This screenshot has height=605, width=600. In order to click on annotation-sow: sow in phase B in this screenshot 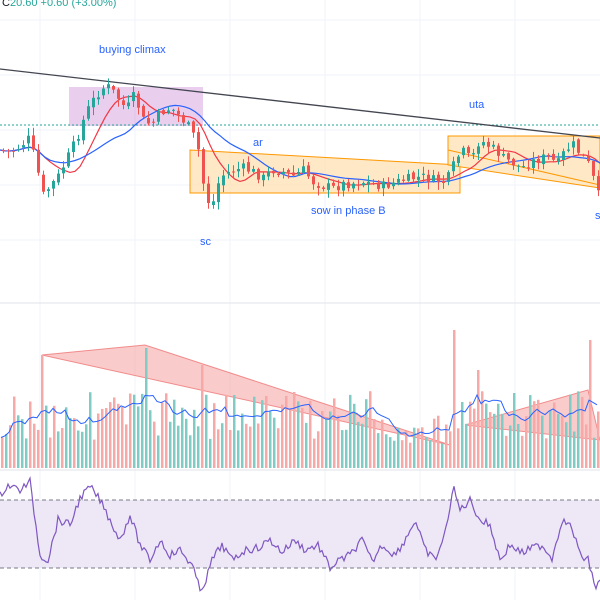, I will do `click(348, 211)`.